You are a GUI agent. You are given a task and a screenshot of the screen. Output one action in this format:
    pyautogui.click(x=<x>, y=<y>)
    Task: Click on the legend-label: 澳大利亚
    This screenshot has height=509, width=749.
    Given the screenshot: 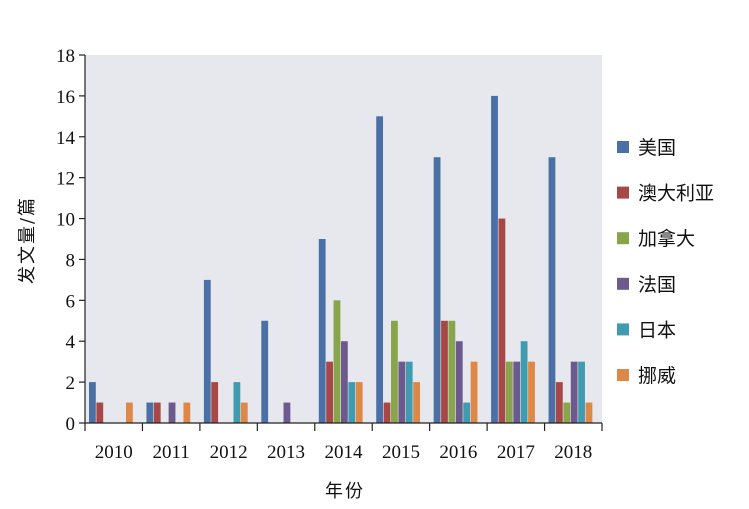 What is the action you would take?
    pyautogui.click(x=676, y=194)
    